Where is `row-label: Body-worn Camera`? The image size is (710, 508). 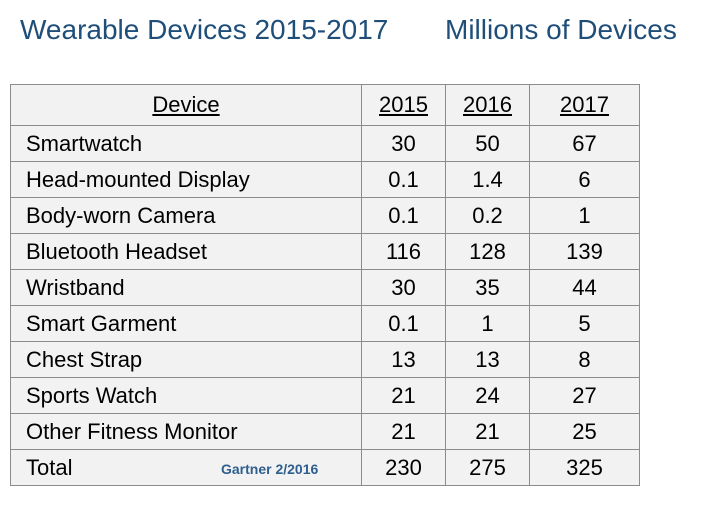
row-label: Body-worn Camera is located at coordinates (186, 215).